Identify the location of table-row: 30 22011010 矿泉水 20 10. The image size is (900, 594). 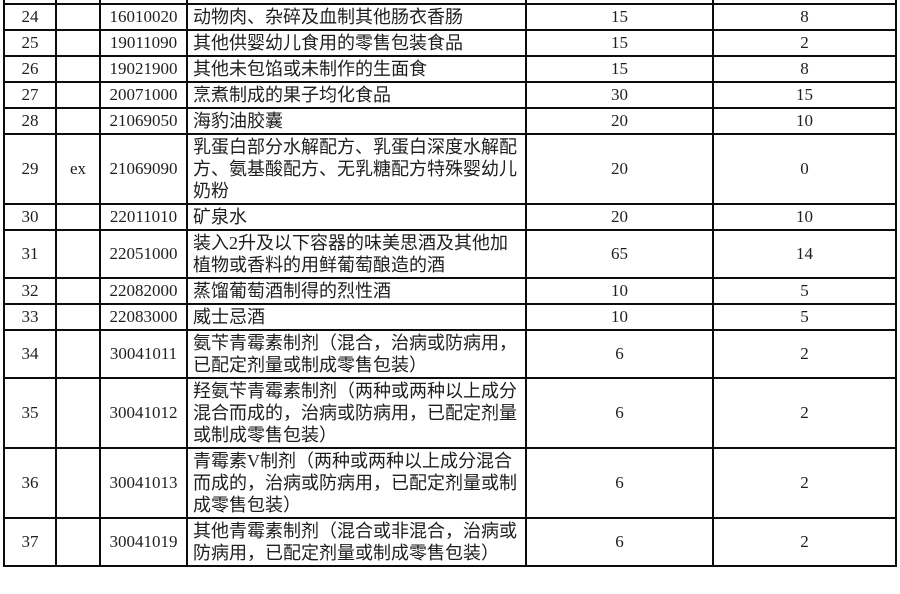
(450, 217).